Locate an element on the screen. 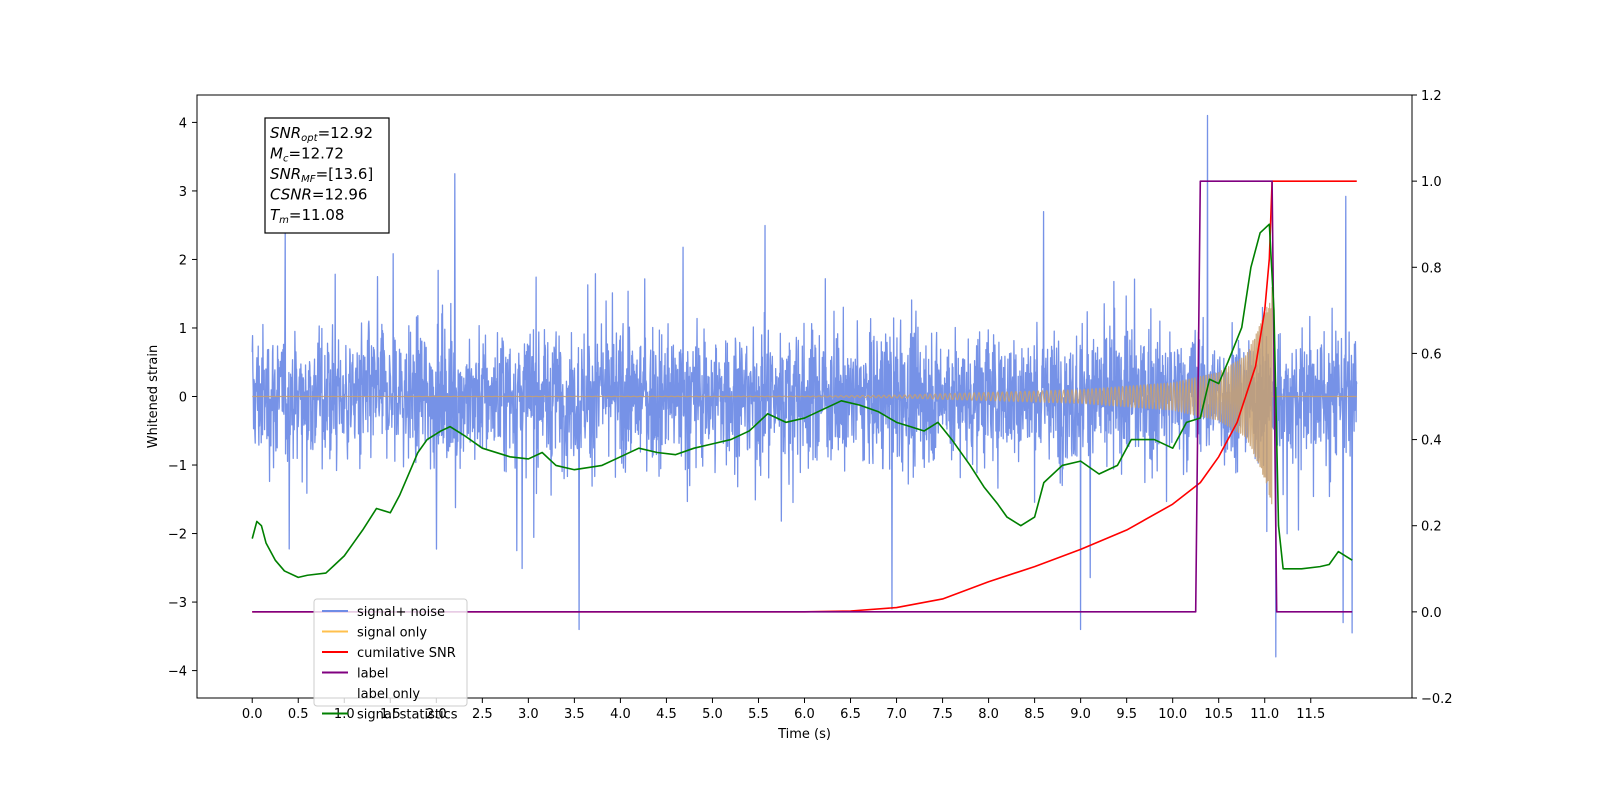 The height and width of the screenshot is (804, 1600). x-tick-label: 11.0 is located at coordinates (1264, 714).